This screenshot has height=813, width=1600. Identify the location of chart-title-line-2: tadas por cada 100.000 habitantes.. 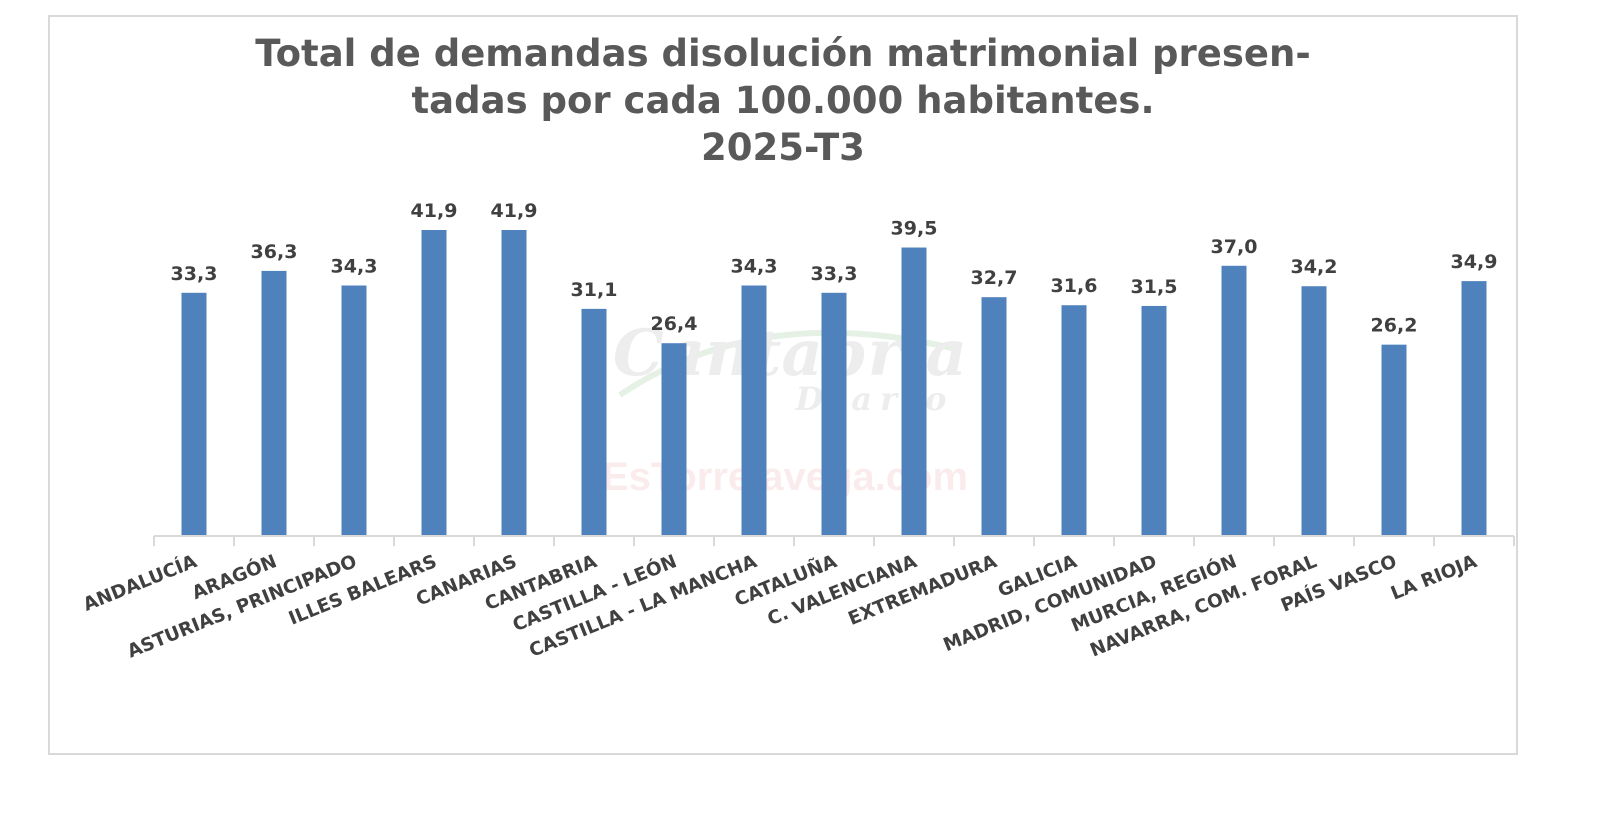
(783, 100).